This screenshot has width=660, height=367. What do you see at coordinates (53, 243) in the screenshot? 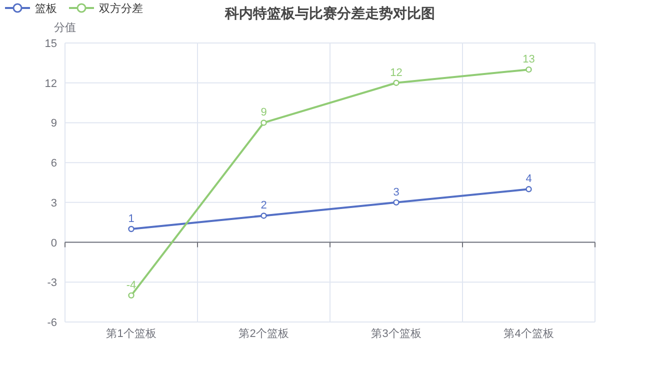
I see `y-tick-label: 0` at bounding box center [53, 243].